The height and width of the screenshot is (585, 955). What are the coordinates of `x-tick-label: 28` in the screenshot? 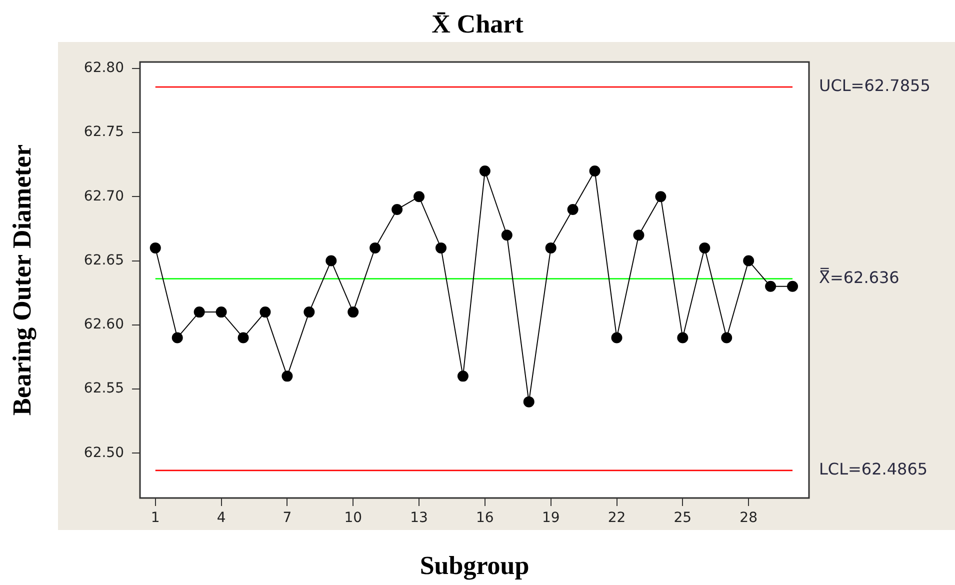 It's located at (749, 518).